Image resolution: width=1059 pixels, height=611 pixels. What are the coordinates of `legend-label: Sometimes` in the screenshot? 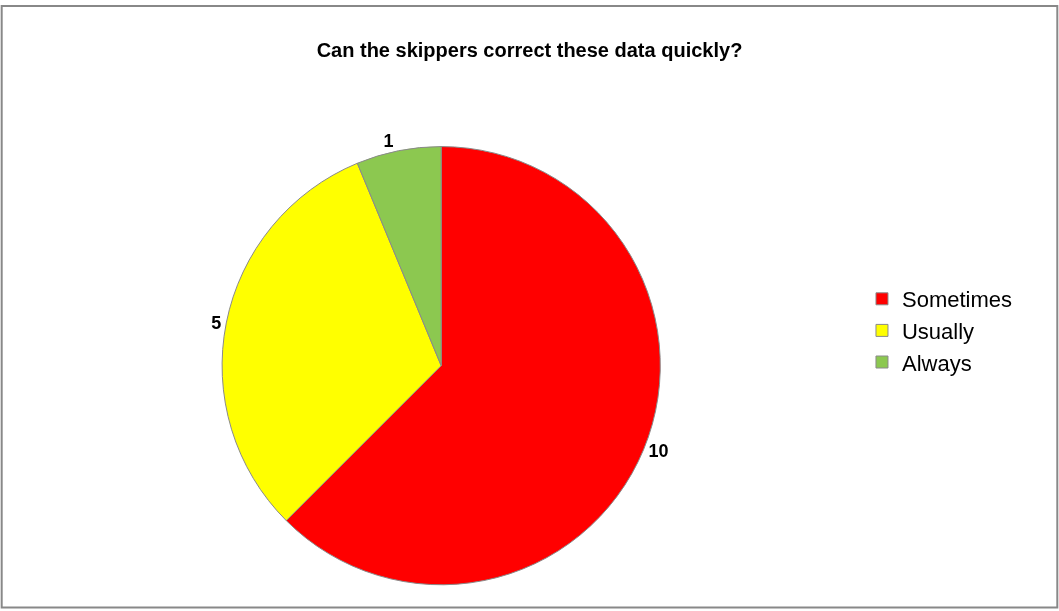 It's located at (957, 300).